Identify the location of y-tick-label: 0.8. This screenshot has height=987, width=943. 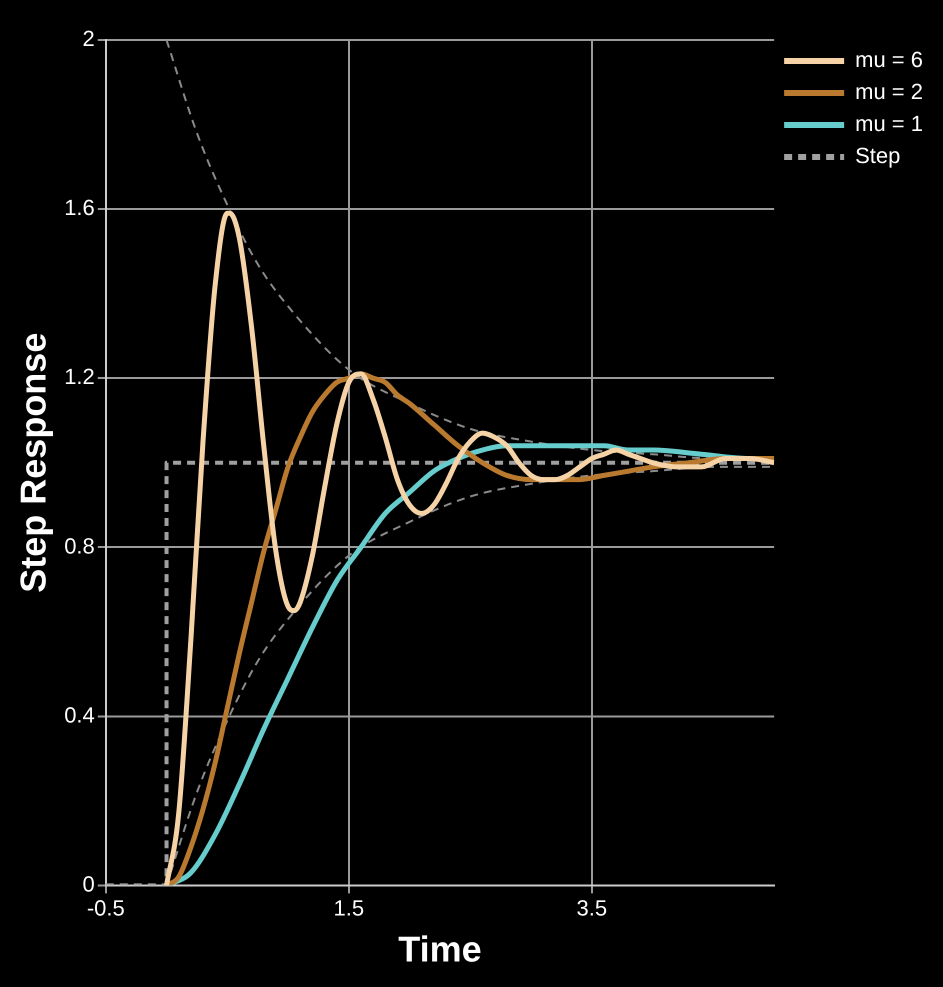
(79, 545).